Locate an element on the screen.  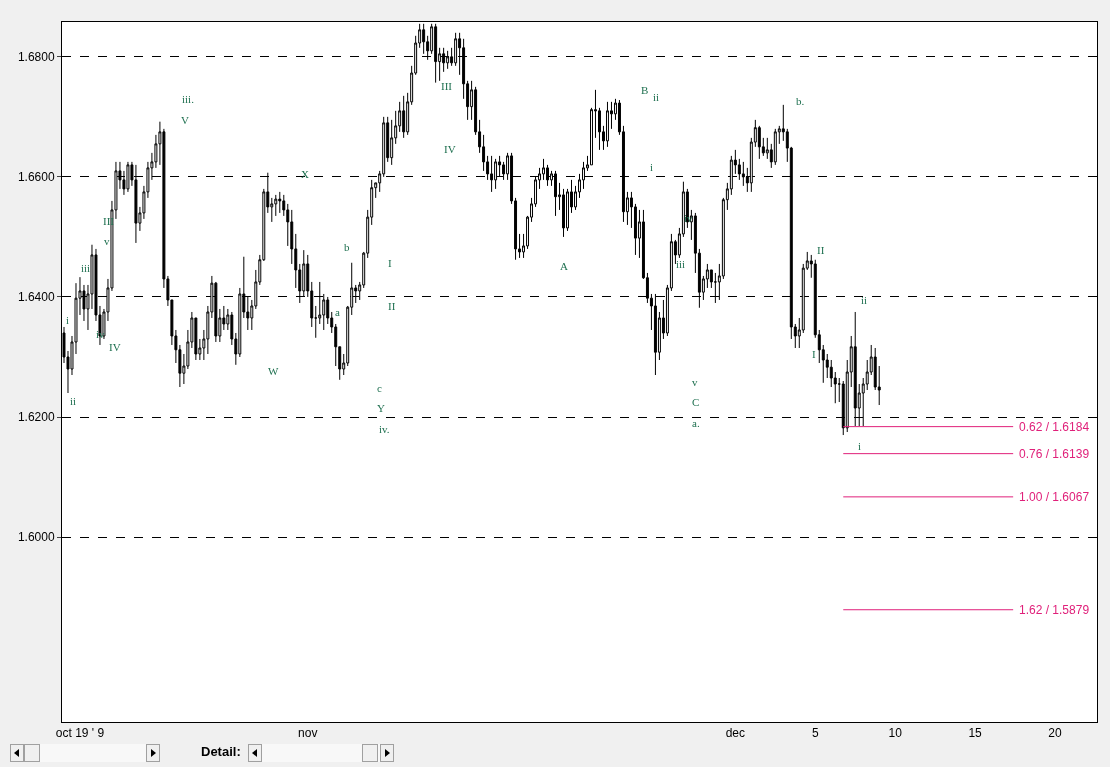
annotation: b. is located at coordinates (800, 101).